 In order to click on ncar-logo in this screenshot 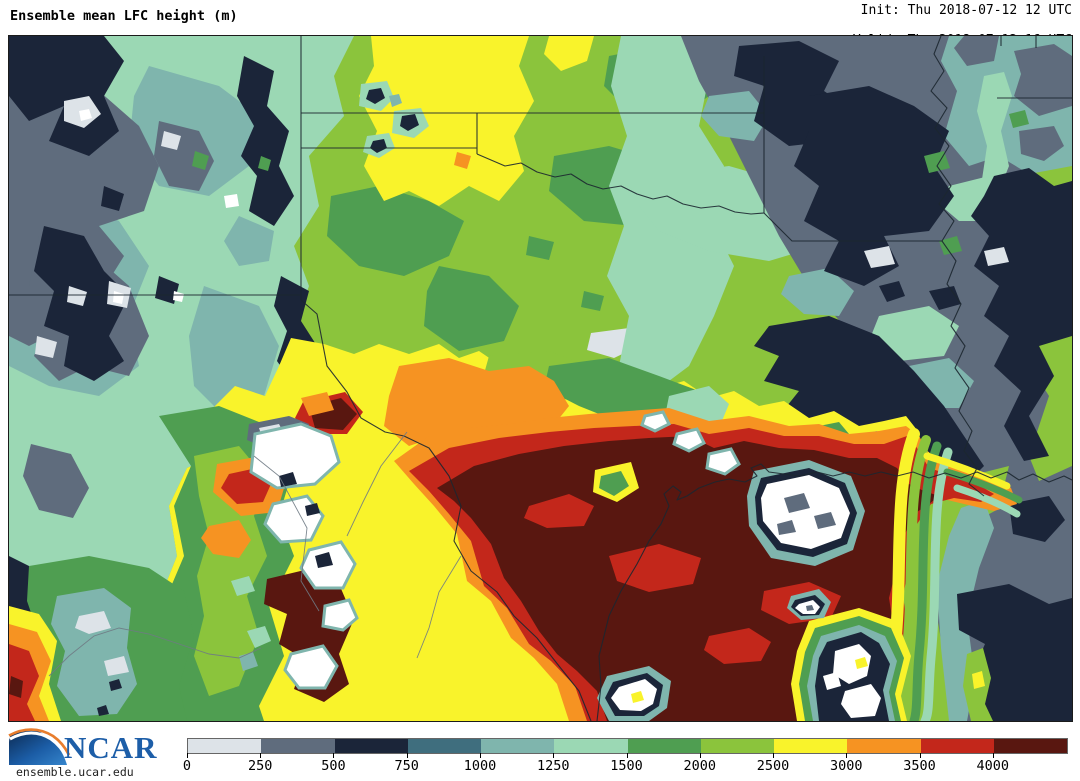, I will do `click(39, 746)`.